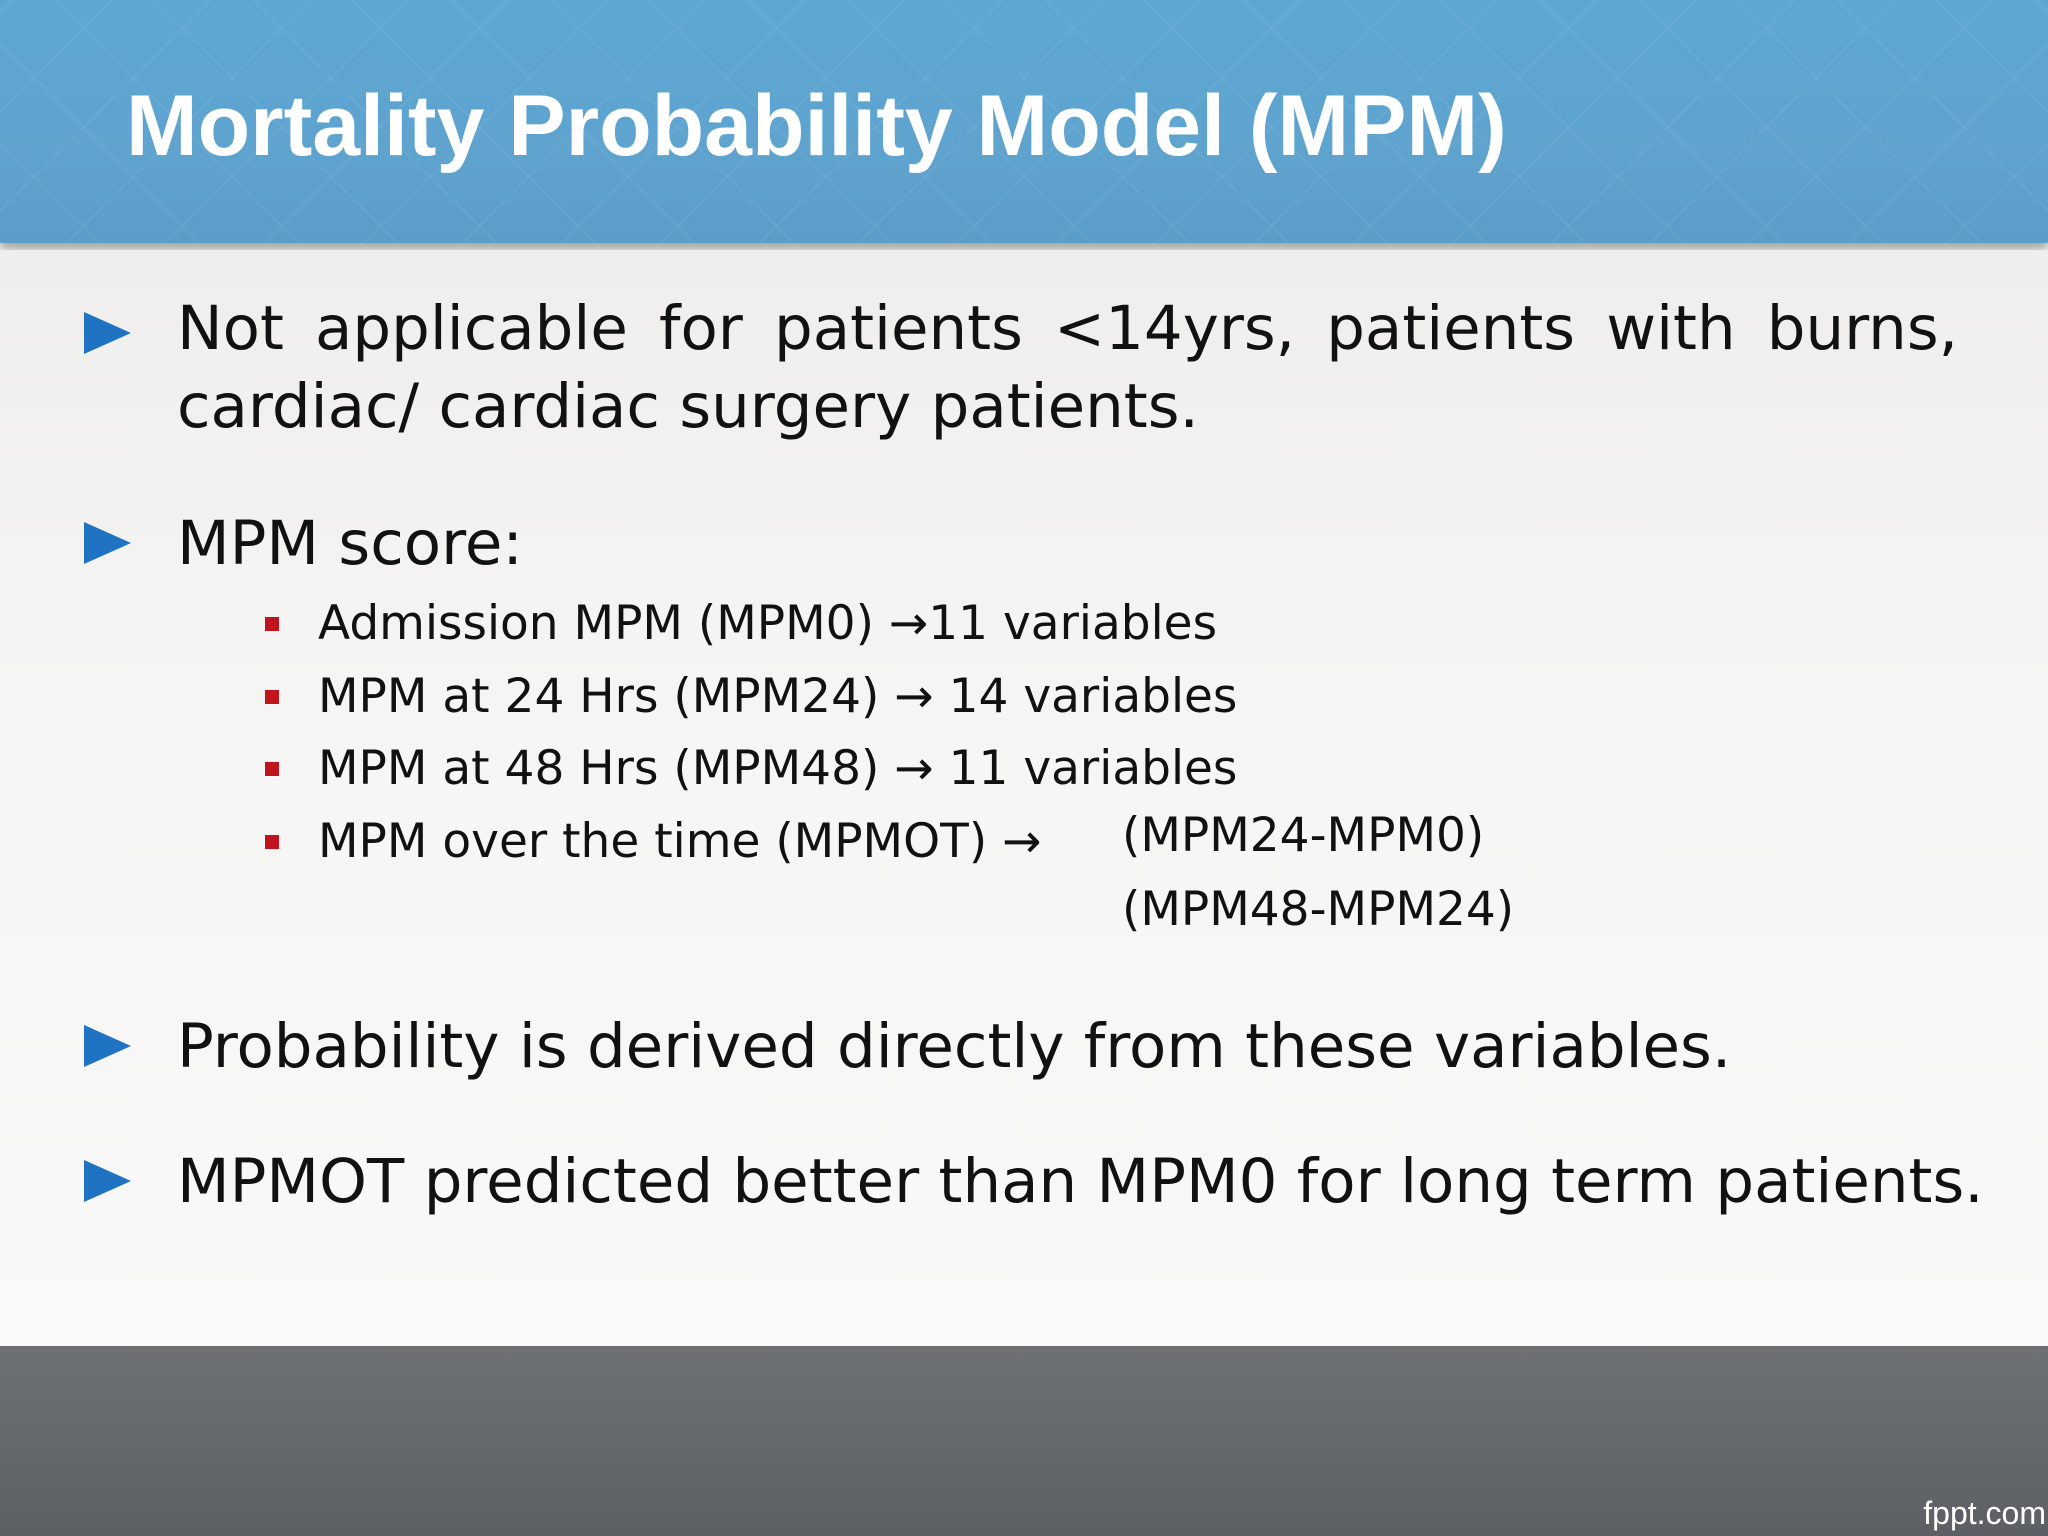 The height and width of the screenshot is (1536, 2048). Describe the element at coordinates (816, 126) in the screenshot. I see `slide-title: Mortality Probability Model (MPM)` at that location.